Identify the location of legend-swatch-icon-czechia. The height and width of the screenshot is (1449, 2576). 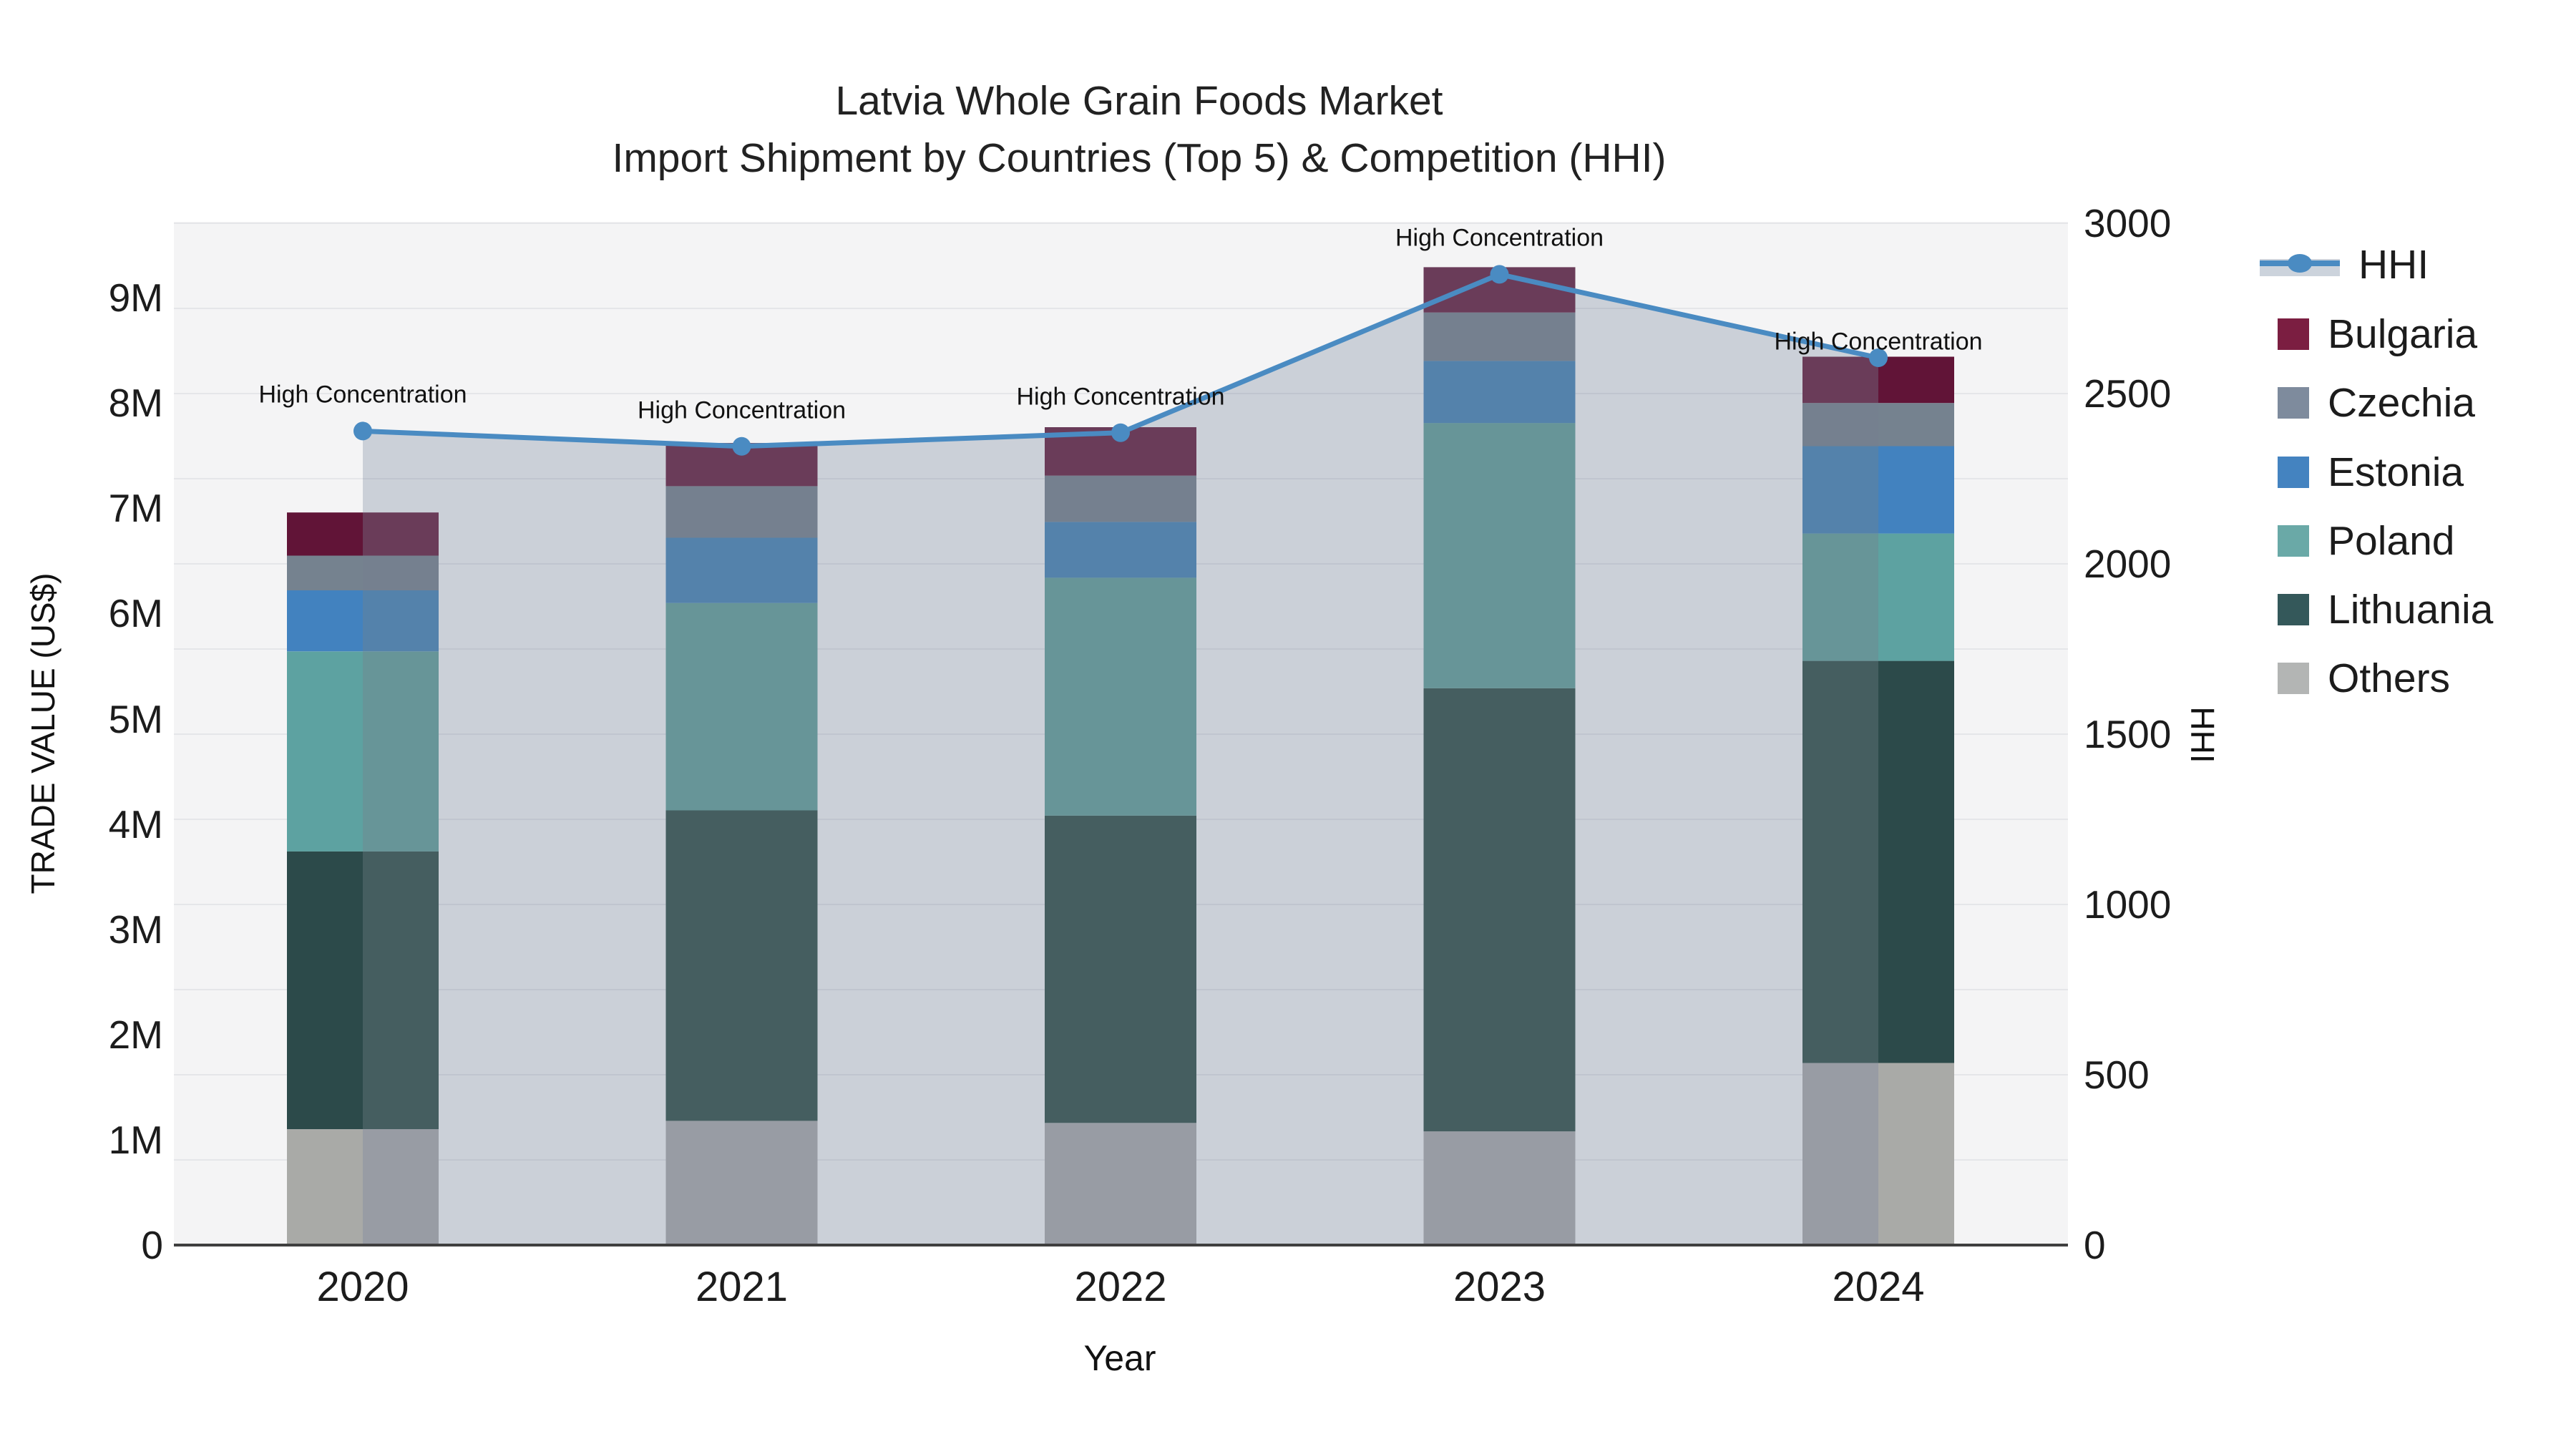
(2293, 403).